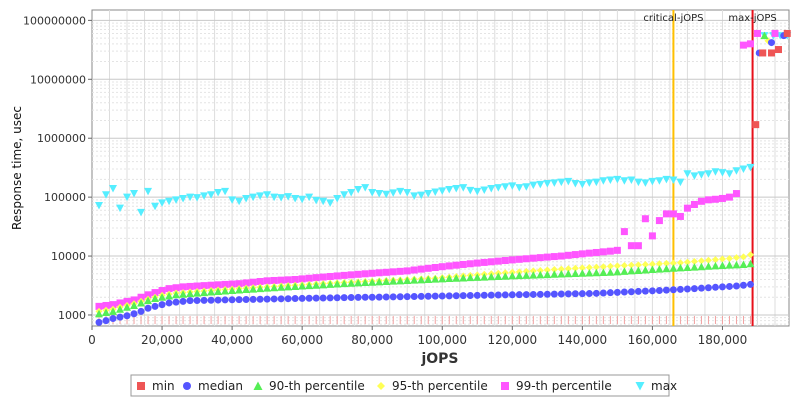  I want to click on y-tick-label: 10000000, so click(58, 79).